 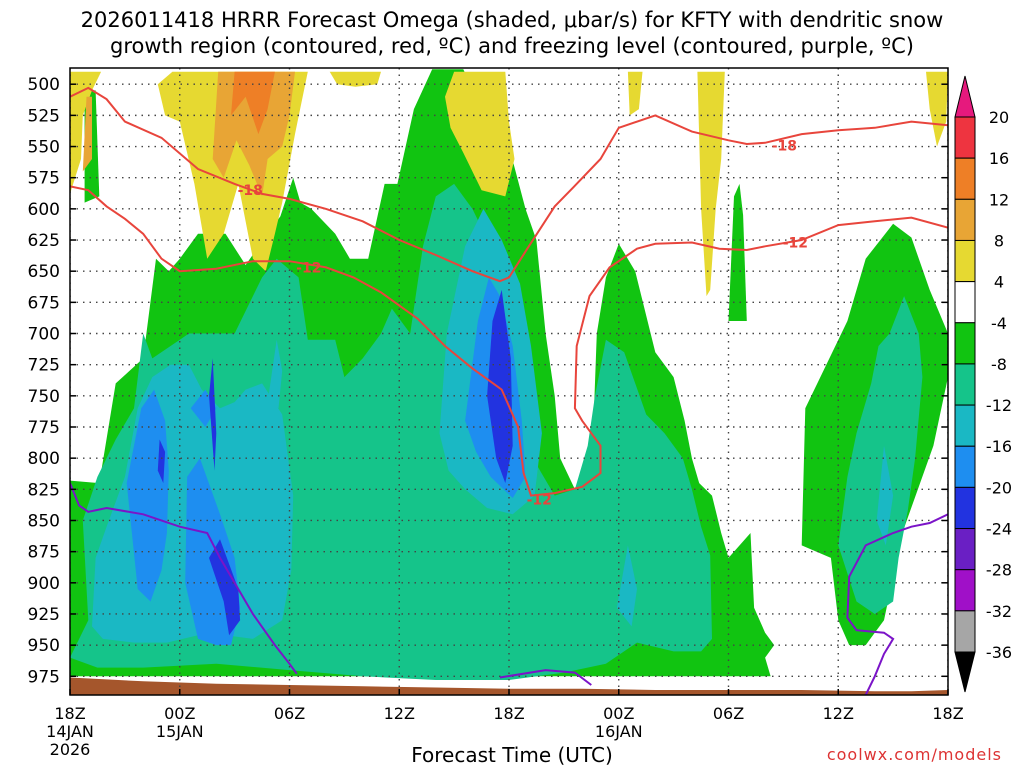 What do you see at coordinates (44, 366) in the screenshot?
I see `y-tick-label: 725` at bounding box center [44, 366].